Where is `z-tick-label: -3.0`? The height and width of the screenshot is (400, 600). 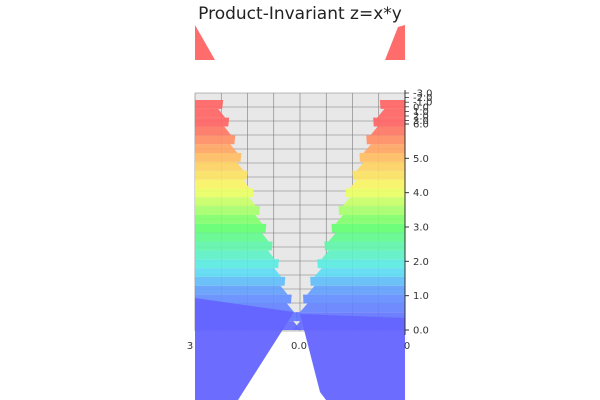
z-tick-label: -3.0 is located at coordinates (423, 94).